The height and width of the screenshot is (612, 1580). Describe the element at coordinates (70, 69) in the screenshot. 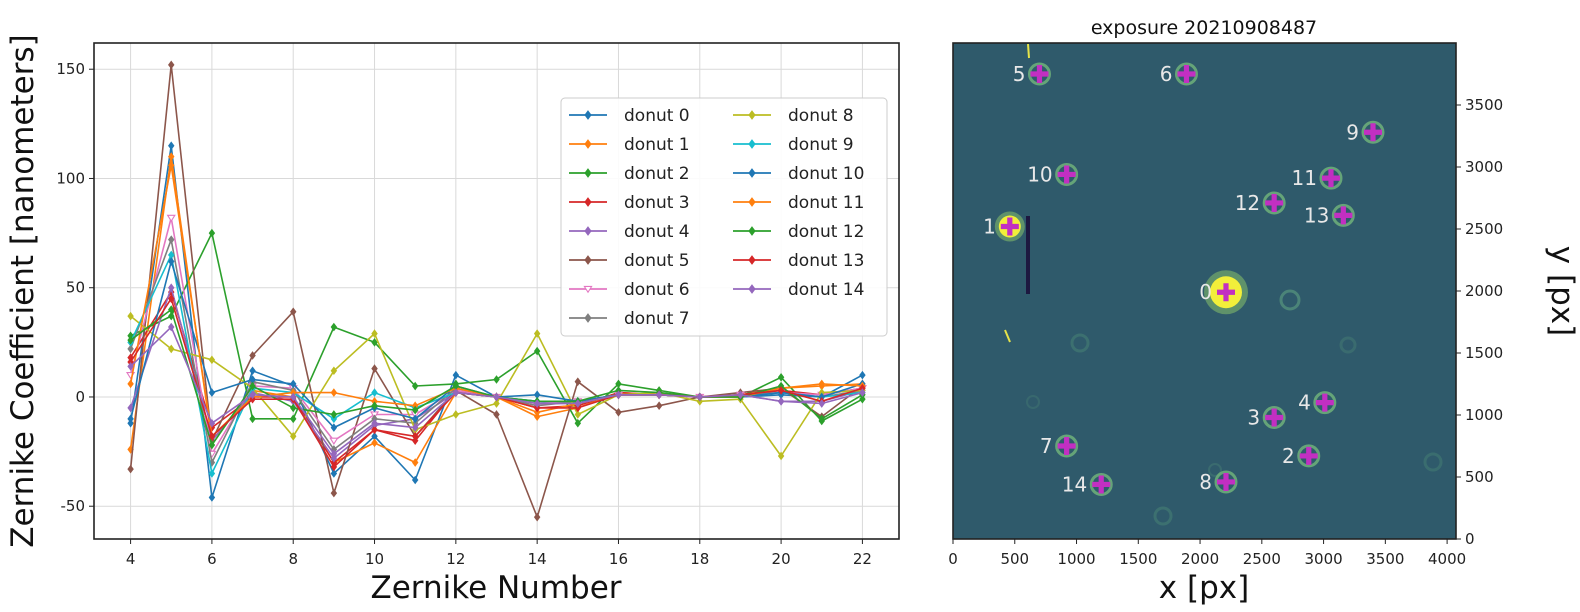

I see `y-tick-label: 150` at that location.